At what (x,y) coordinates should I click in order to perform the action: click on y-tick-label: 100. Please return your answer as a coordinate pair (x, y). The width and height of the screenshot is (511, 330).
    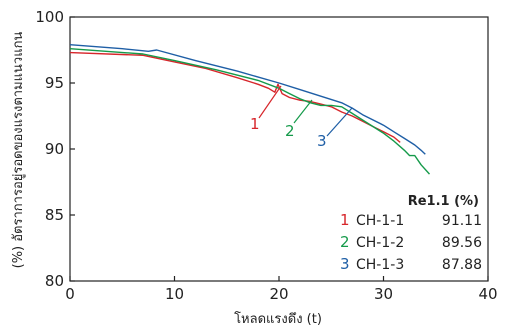
    Looking at the image, I should click on (49, 17).